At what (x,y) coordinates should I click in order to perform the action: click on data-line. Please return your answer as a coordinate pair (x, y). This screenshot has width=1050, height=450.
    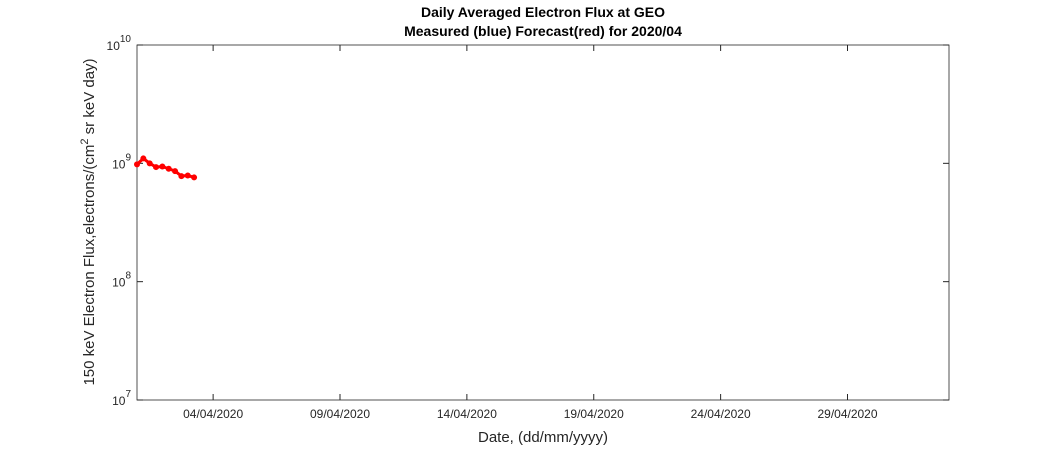
    Looking at the image, I should click on (165, 167).